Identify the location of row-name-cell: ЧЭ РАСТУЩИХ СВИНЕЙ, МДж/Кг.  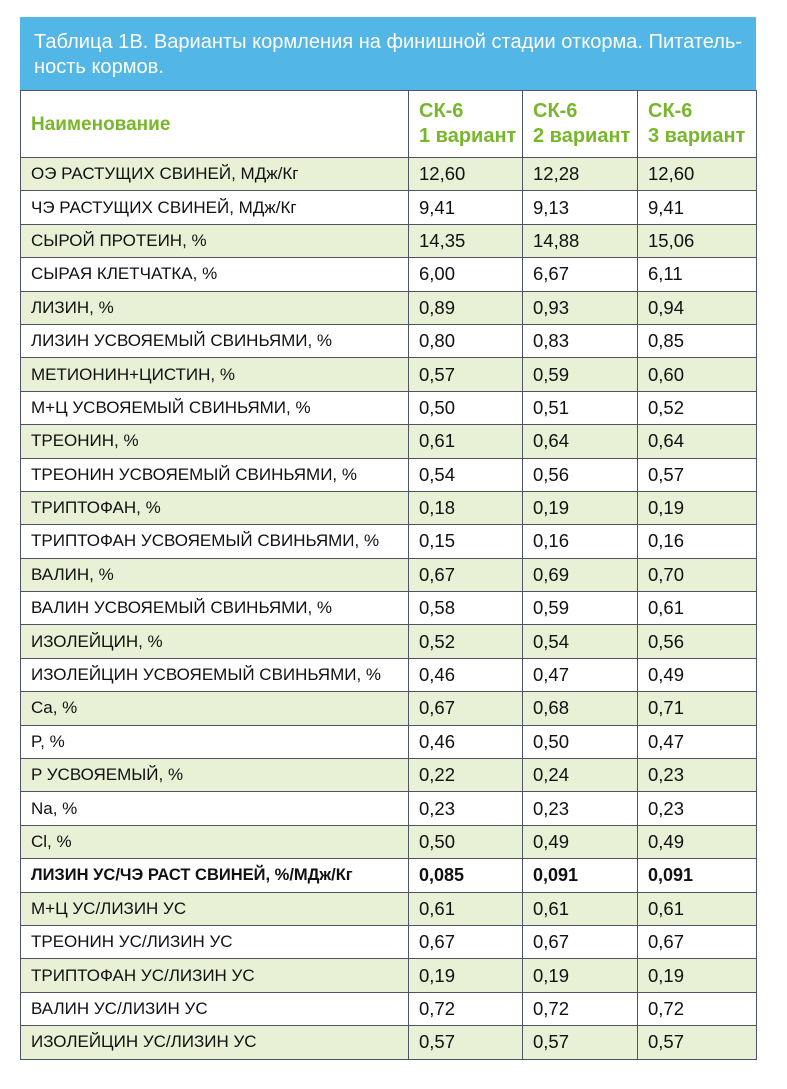
(214, 207).